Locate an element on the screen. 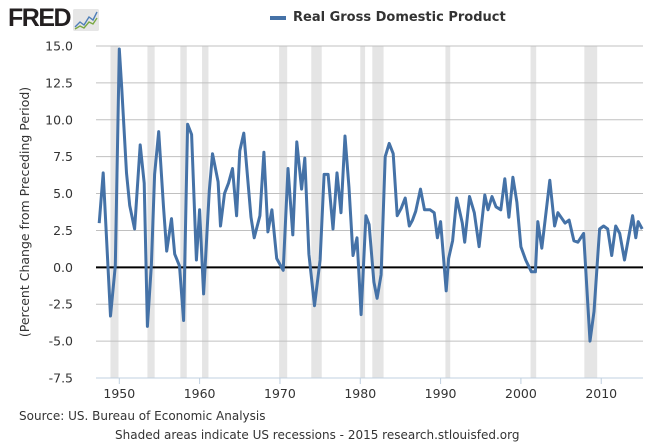 This screenshot has width=670, height=445. x-tick-label: 1980 is located at coordinates (360, 393).